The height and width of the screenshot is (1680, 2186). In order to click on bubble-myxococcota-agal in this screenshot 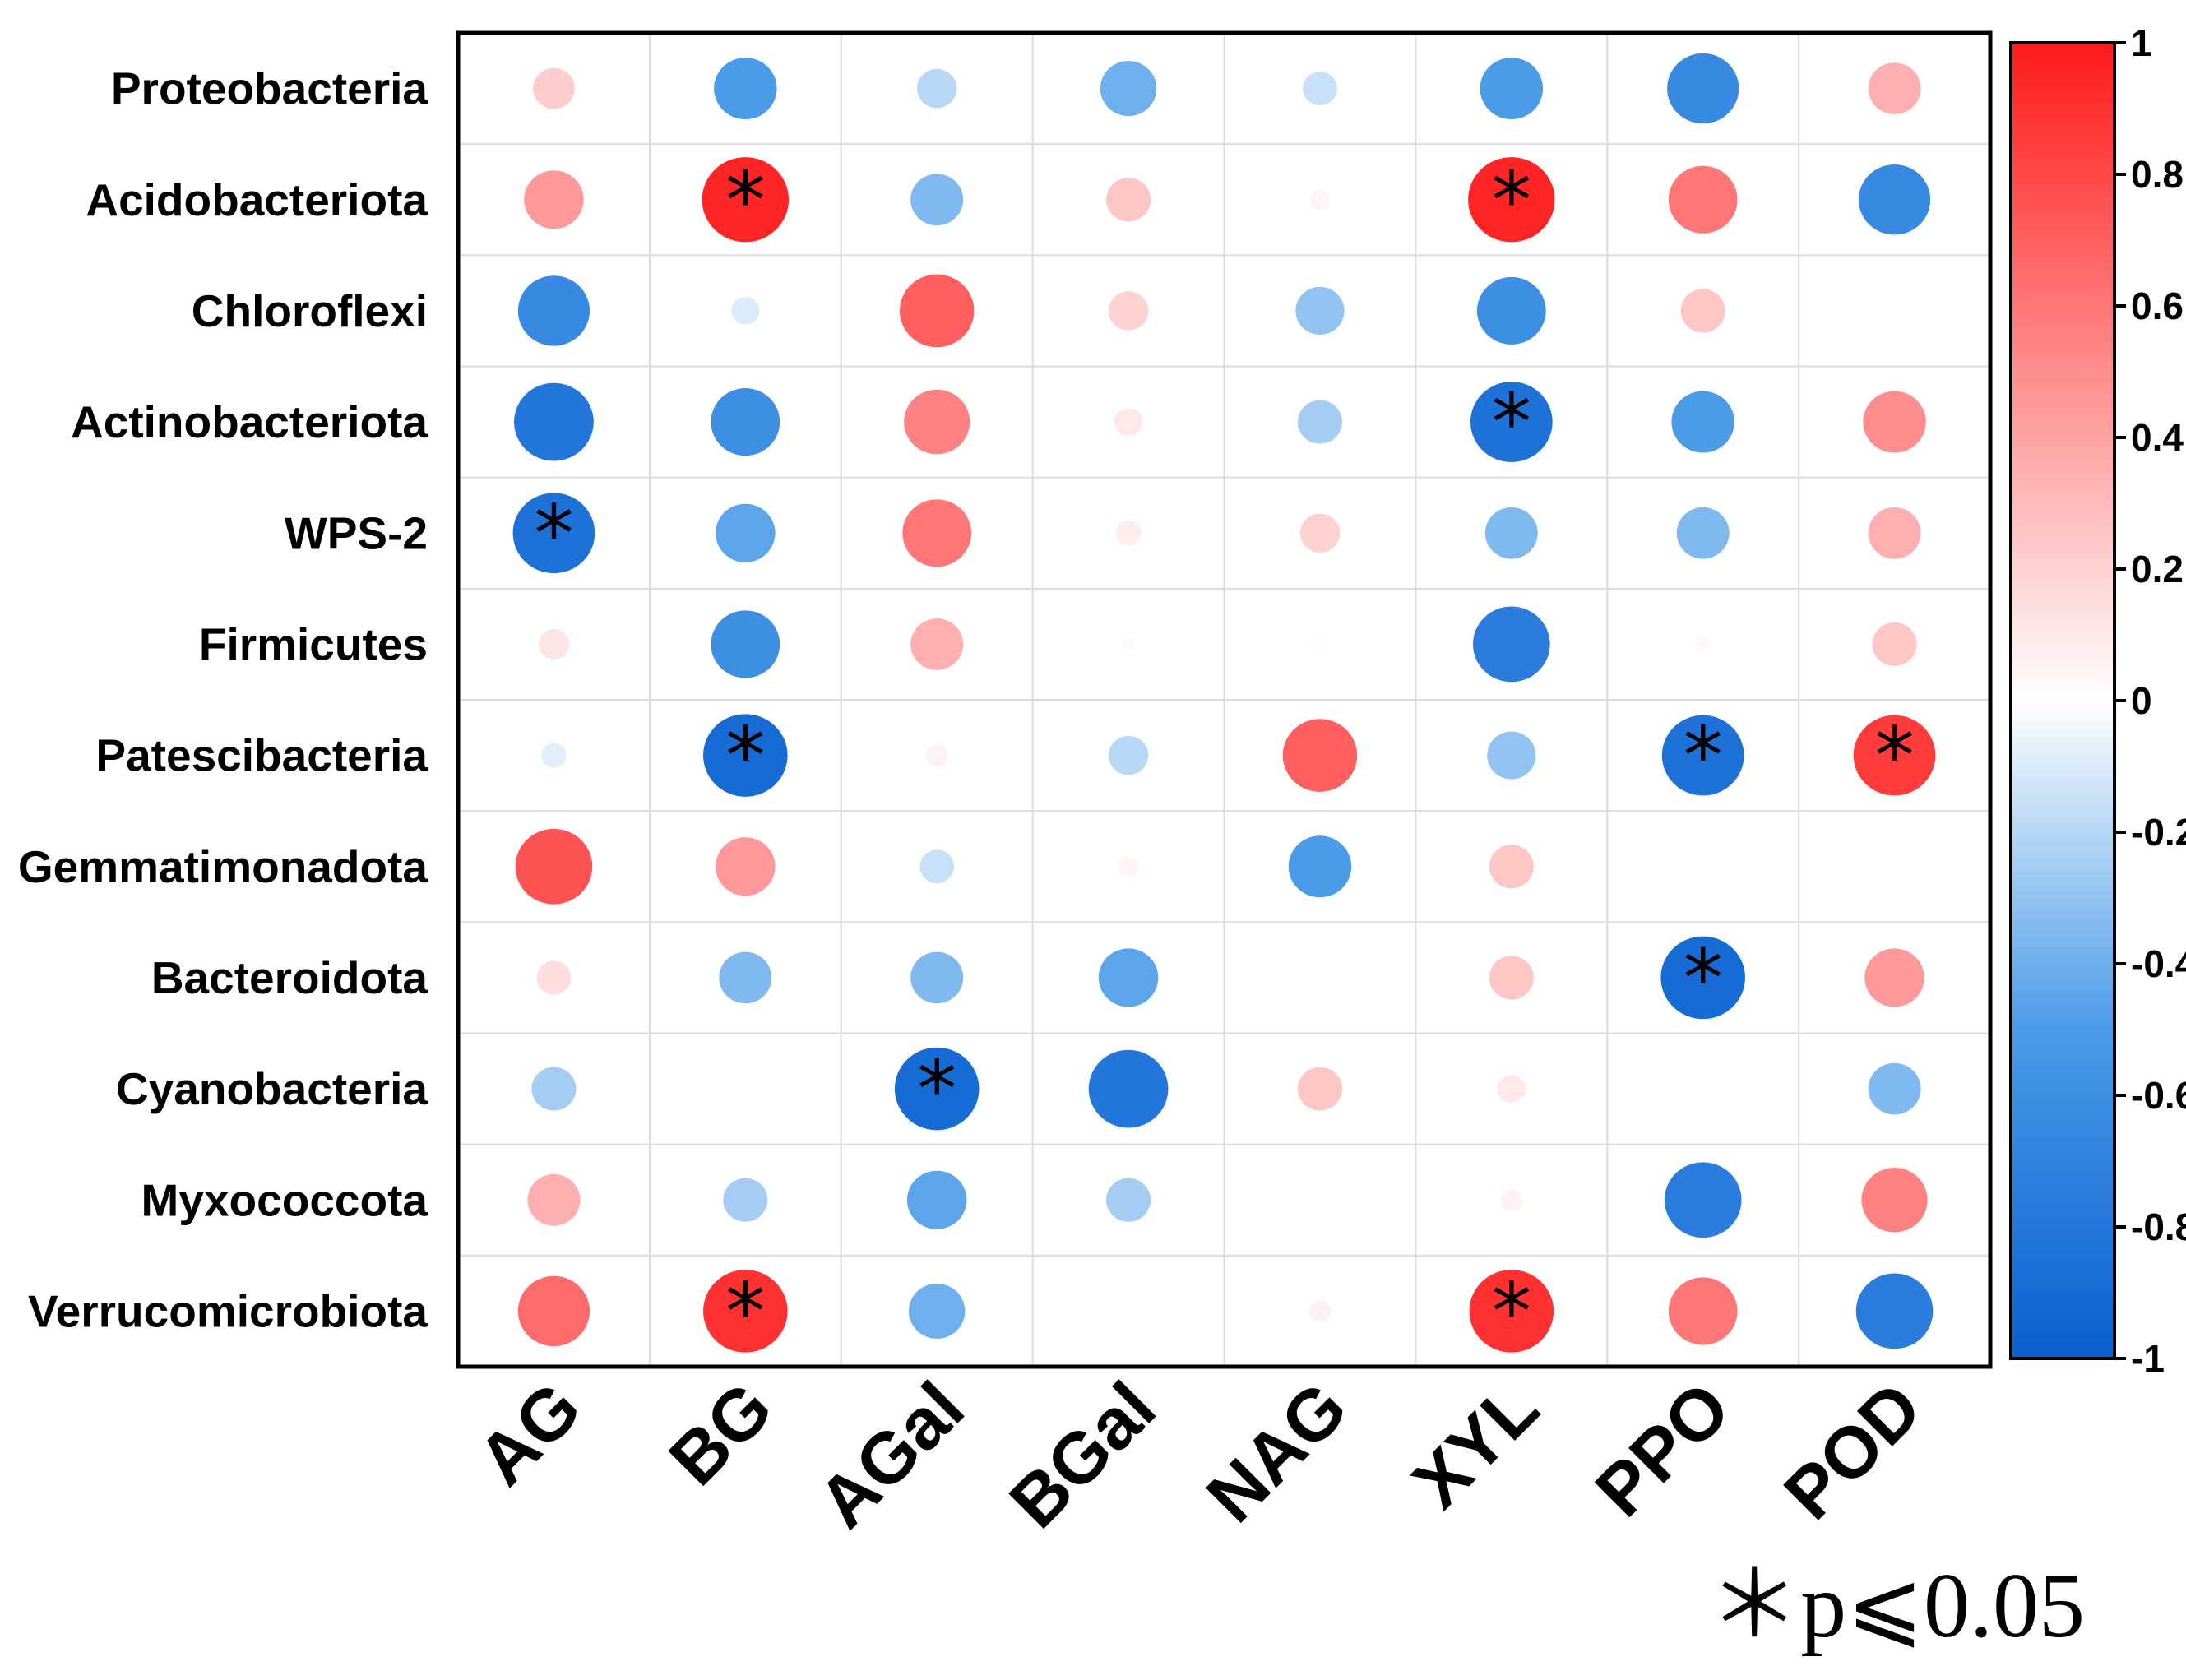, I will do `click(937, 1199)`.